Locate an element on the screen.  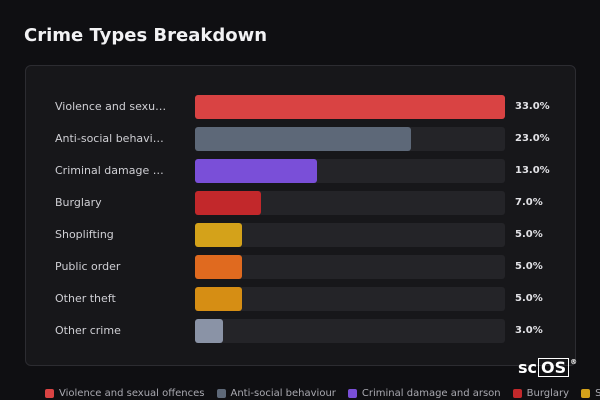
value-label: 3.0% is located at coordinates (529, 330).